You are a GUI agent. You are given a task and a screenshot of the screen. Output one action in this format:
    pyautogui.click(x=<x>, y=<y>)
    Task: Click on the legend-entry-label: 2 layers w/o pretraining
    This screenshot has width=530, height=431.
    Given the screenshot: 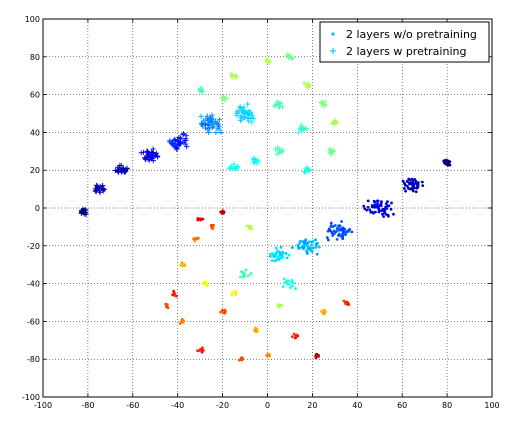 What is the action you would take?
    pyautogui.click(x=411, y=34)
    